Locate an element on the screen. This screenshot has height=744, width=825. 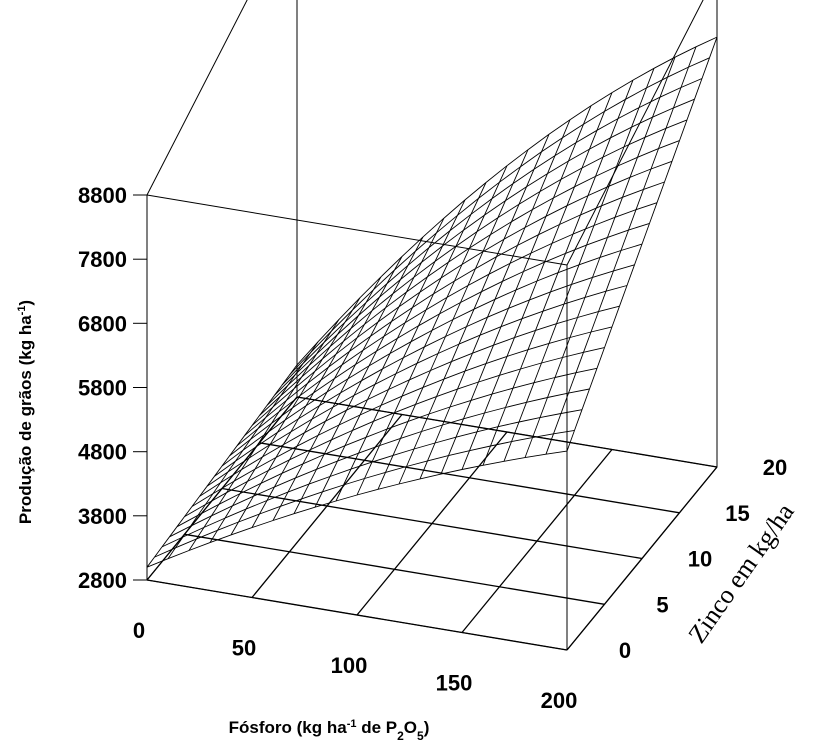
z-tick-label: 5800 is located at coordinates (102, 388).